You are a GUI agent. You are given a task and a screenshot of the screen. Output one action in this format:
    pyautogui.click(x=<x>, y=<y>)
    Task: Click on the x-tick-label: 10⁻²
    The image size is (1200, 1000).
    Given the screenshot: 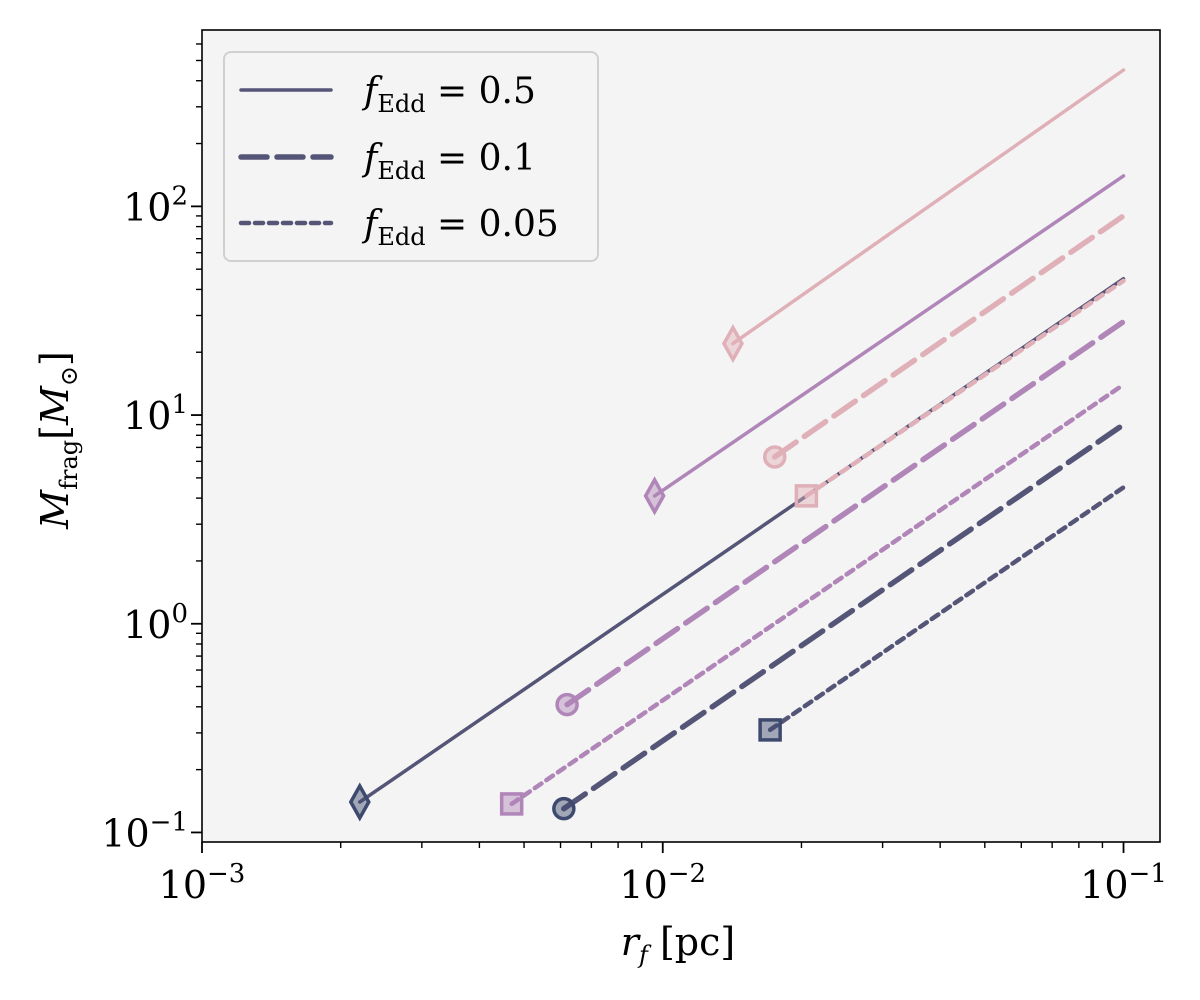 What is the action you would take?
    pyautogui.click(x=662, y=883)
    